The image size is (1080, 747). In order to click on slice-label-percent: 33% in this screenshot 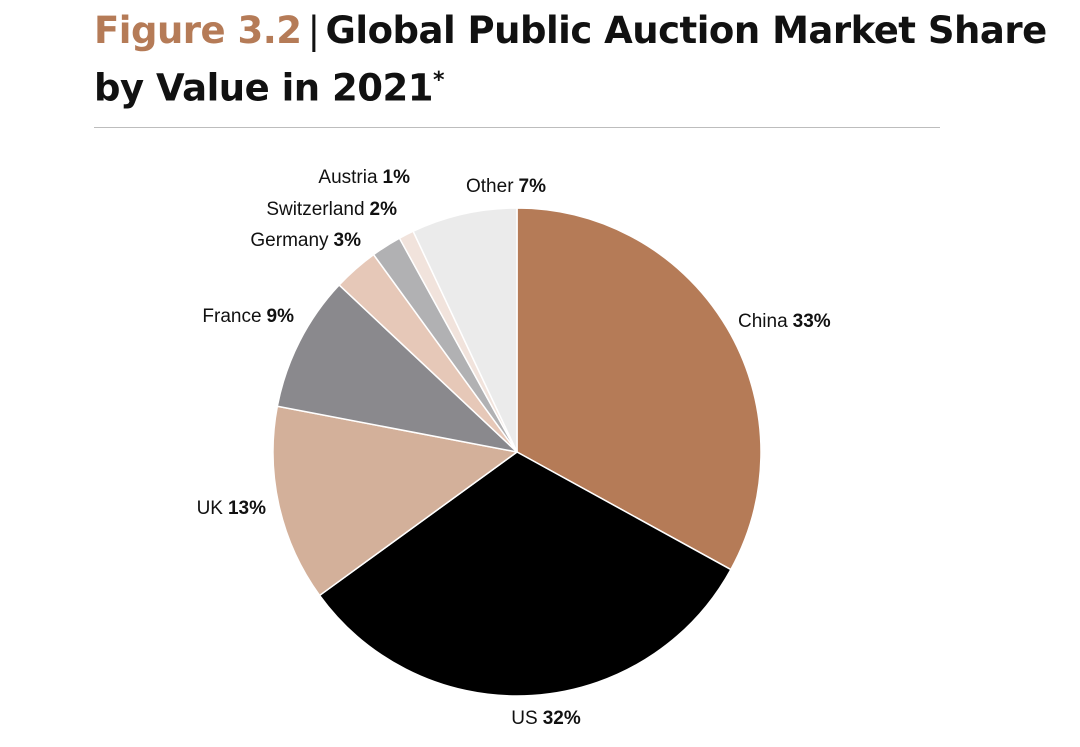, I will do `click(812, 321)`.